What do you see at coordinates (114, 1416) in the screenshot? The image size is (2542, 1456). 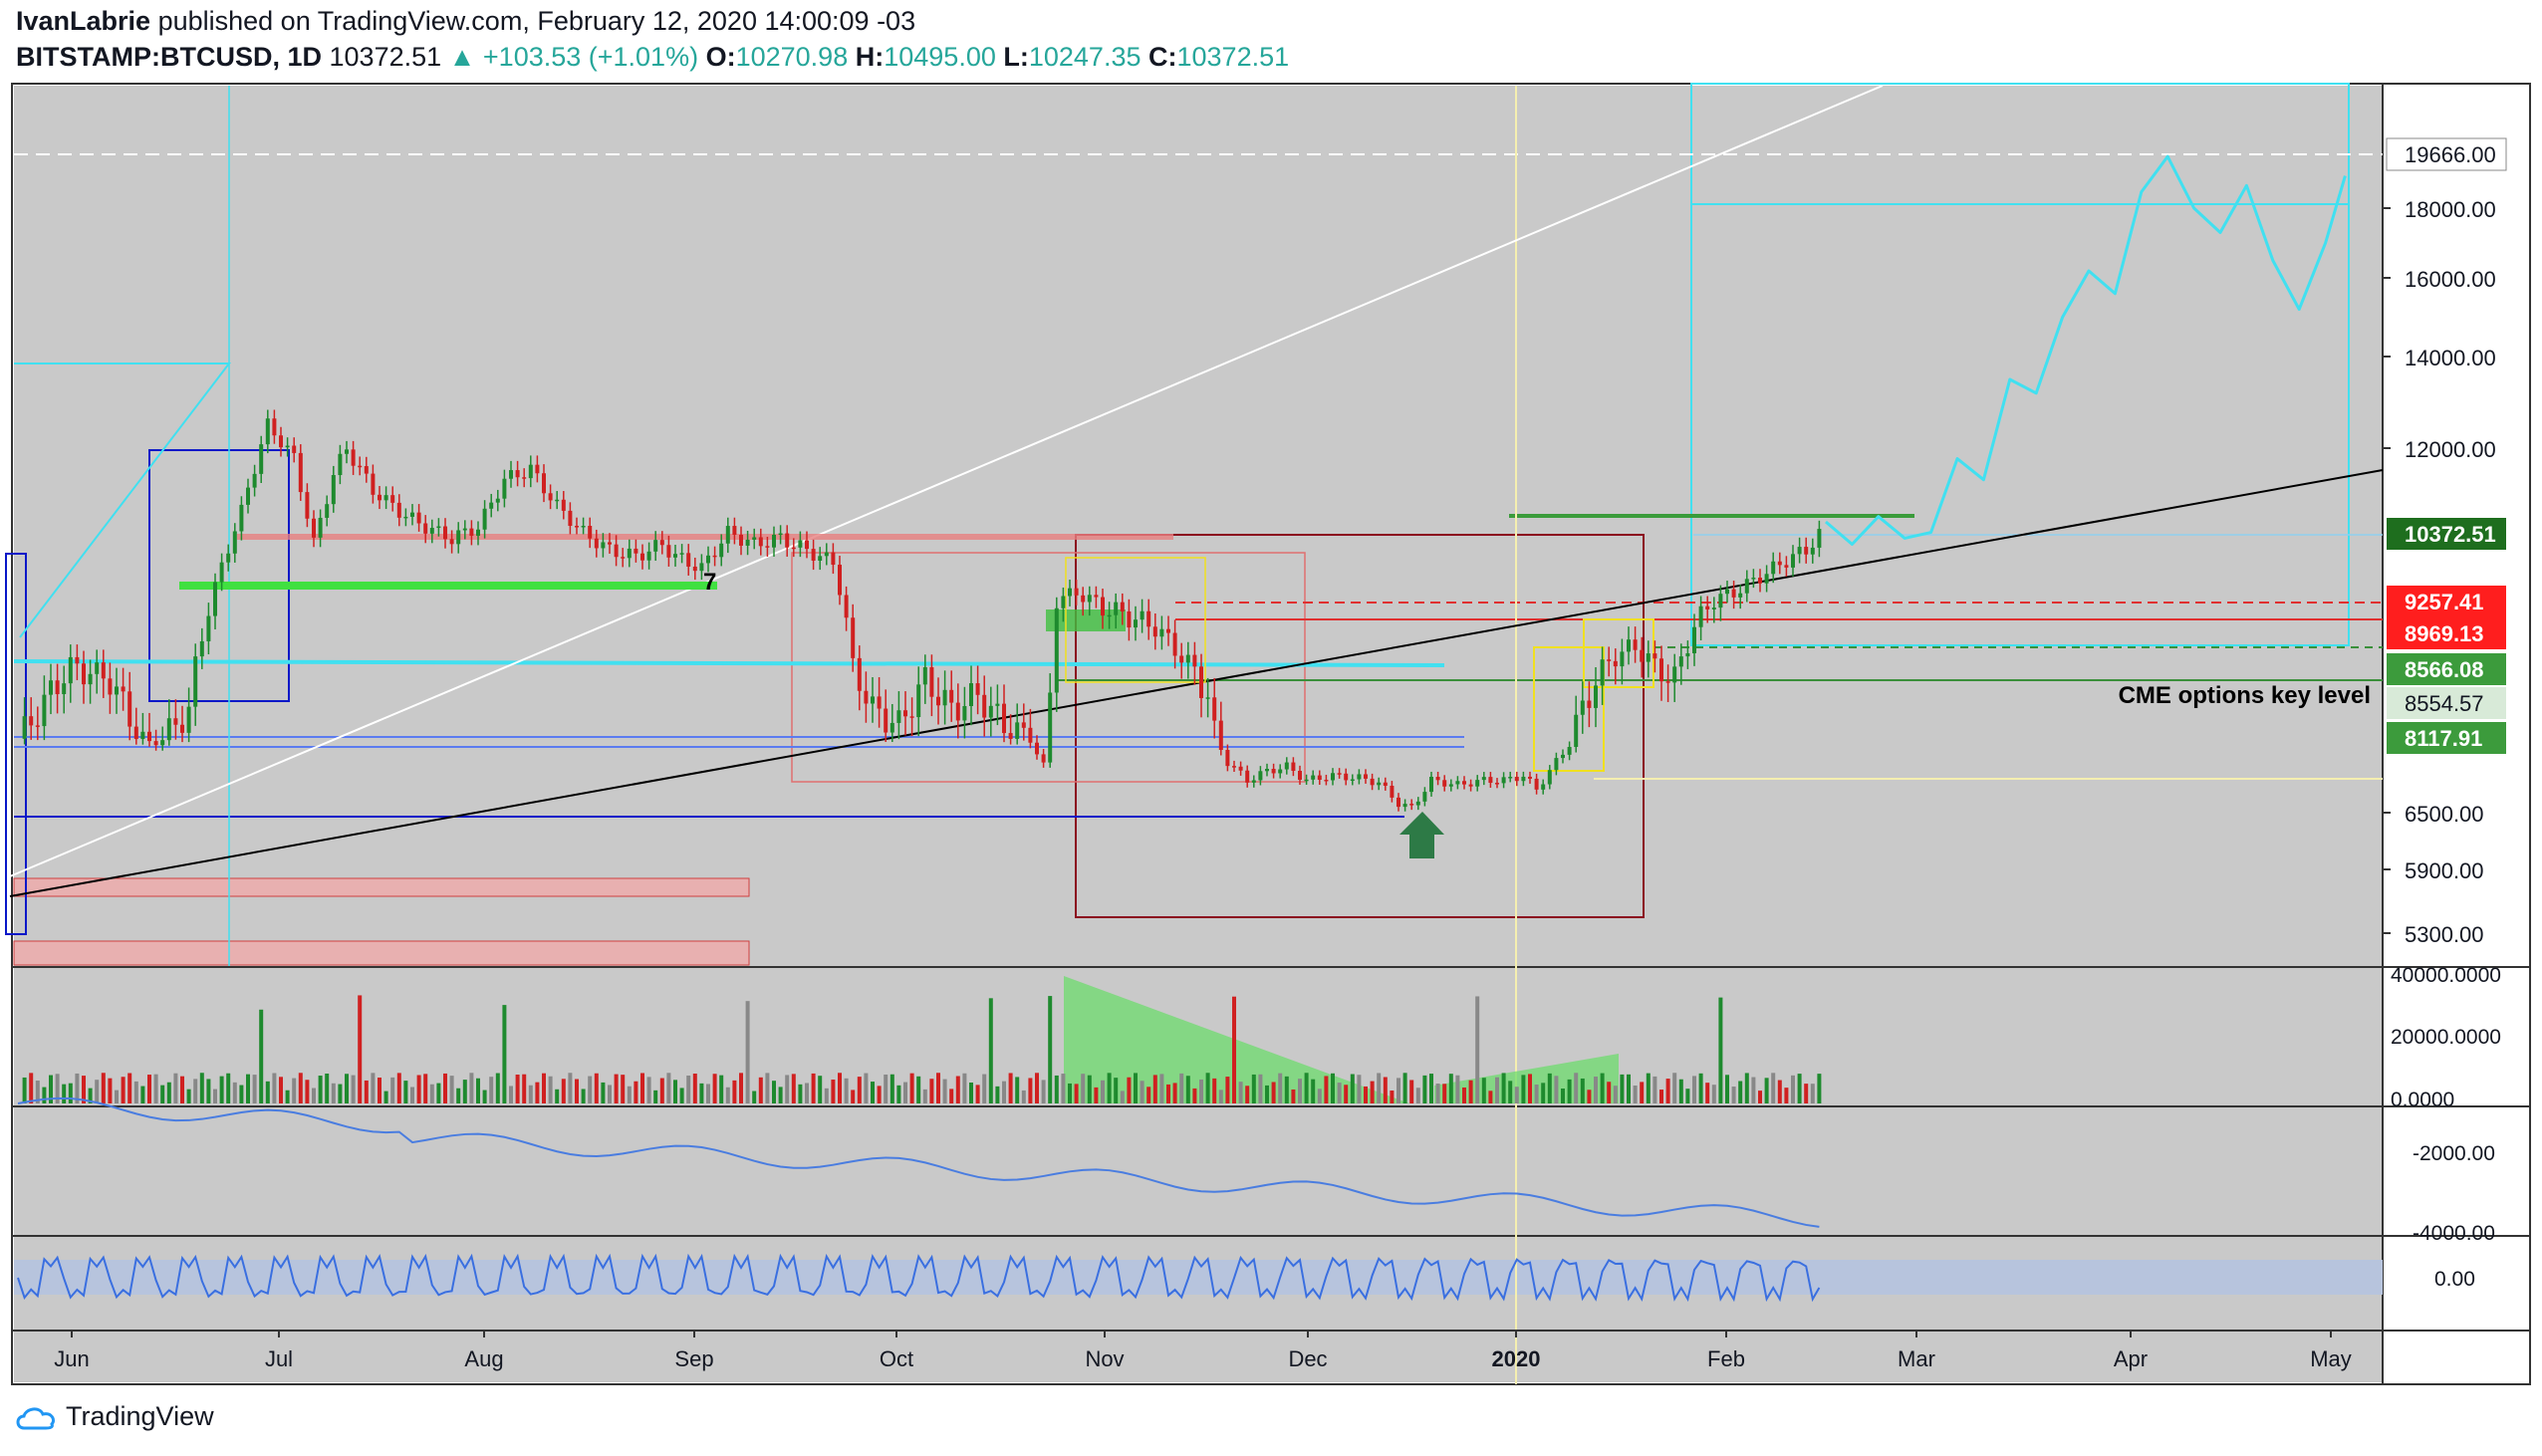 I see `tradingview-logo: TradingView` at bounding box center [114, 1416].